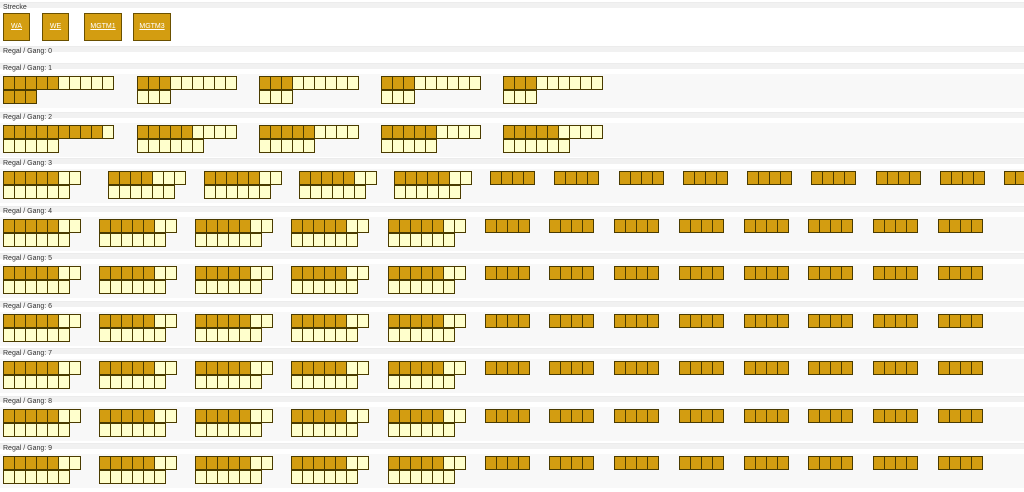 The image size is (1024, 492). What do you see at coordinates (103, 27) in the screenshot?
I see `strecke-button-mgtm1: MGTM1` at bounding box center [103, 27].